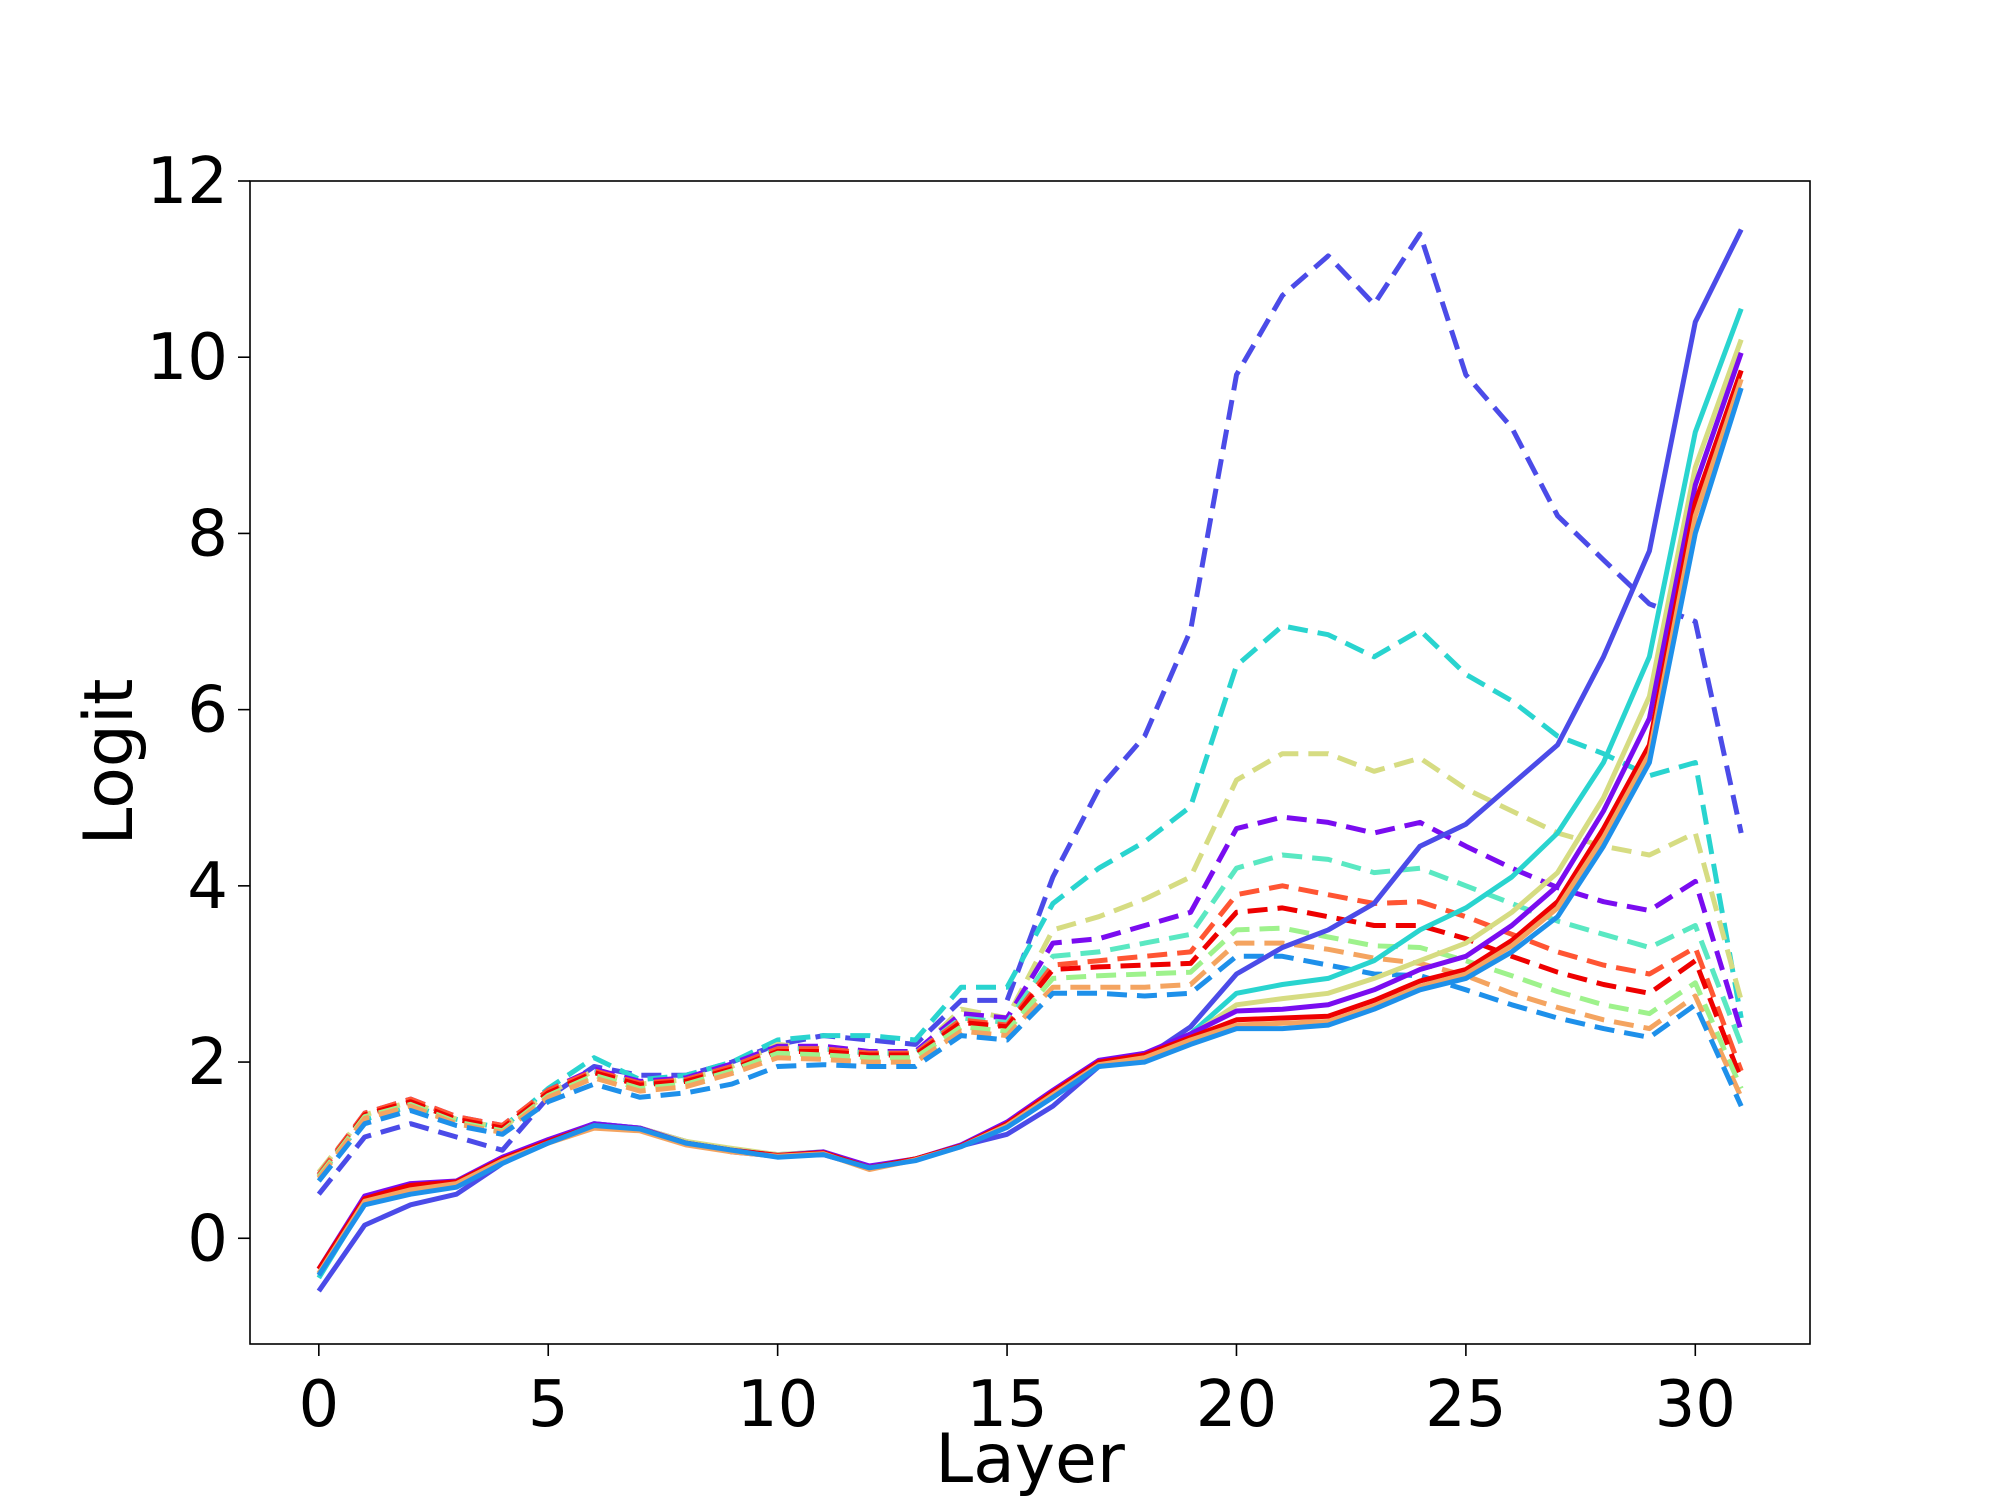  Describe the element at coordinates (207, 887) in the screenshot. I see `y-tick-label: 4` at that location.